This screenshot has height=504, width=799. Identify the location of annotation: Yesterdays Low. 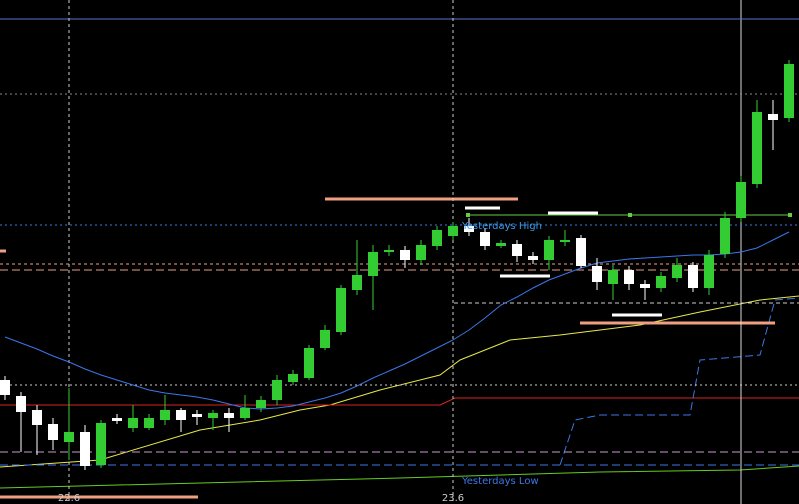
(500, 481).